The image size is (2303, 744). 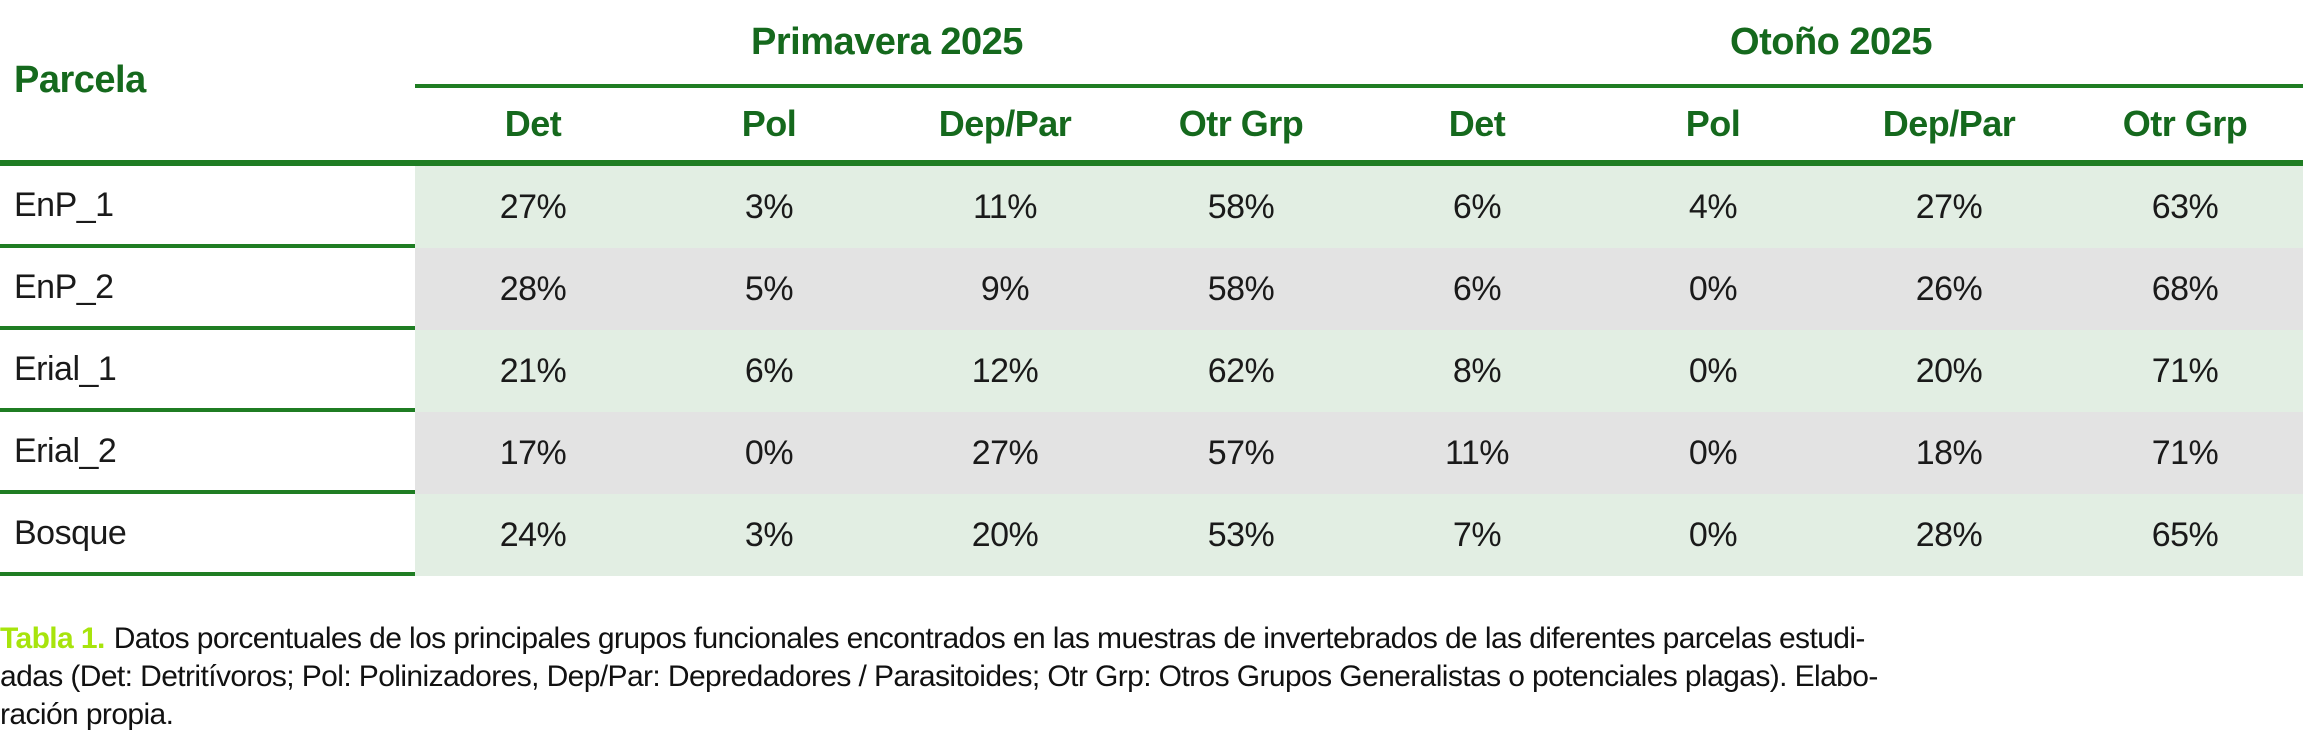 What do you see at coordinates (769, 123) in the screenshot?
I see `col-header-primavera-pol: Pol` at bounding box center [769, 123].